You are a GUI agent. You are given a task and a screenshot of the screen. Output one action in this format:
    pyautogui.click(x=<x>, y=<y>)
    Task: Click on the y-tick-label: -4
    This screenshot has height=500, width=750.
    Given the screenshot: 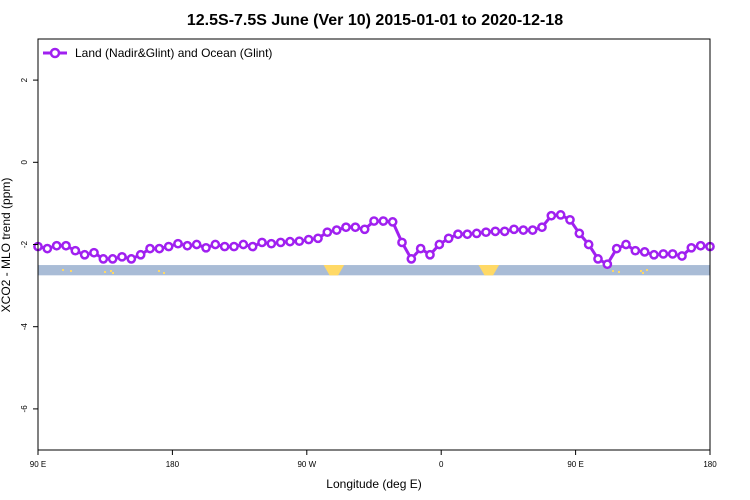 What is the action you would take?
    pyautogui.click(x=24, y=327)
    